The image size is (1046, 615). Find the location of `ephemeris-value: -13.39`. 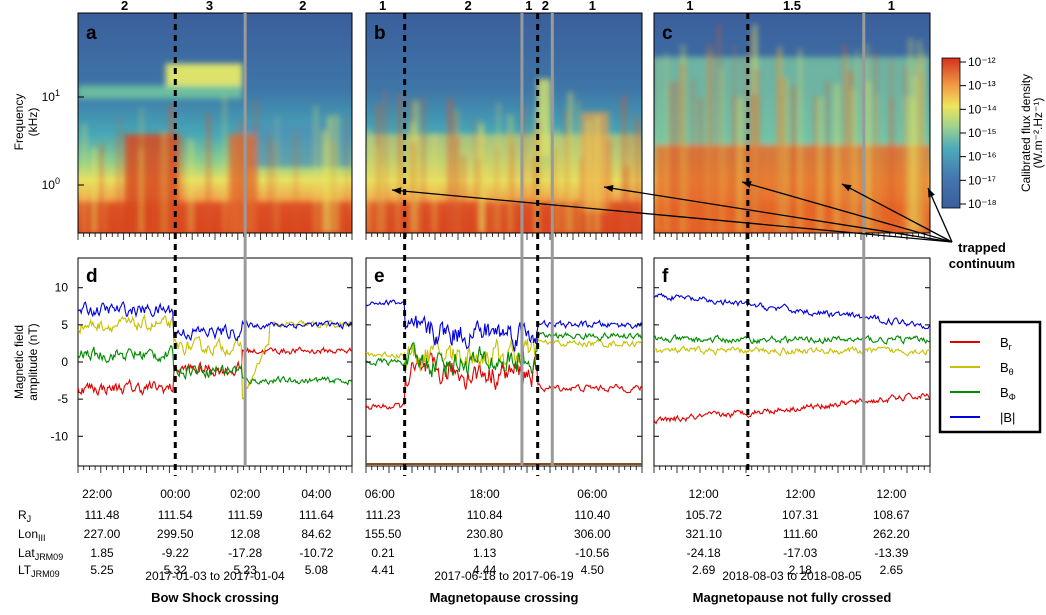

ephemeris-value: -13.39 is located at coordinates (891, 553).